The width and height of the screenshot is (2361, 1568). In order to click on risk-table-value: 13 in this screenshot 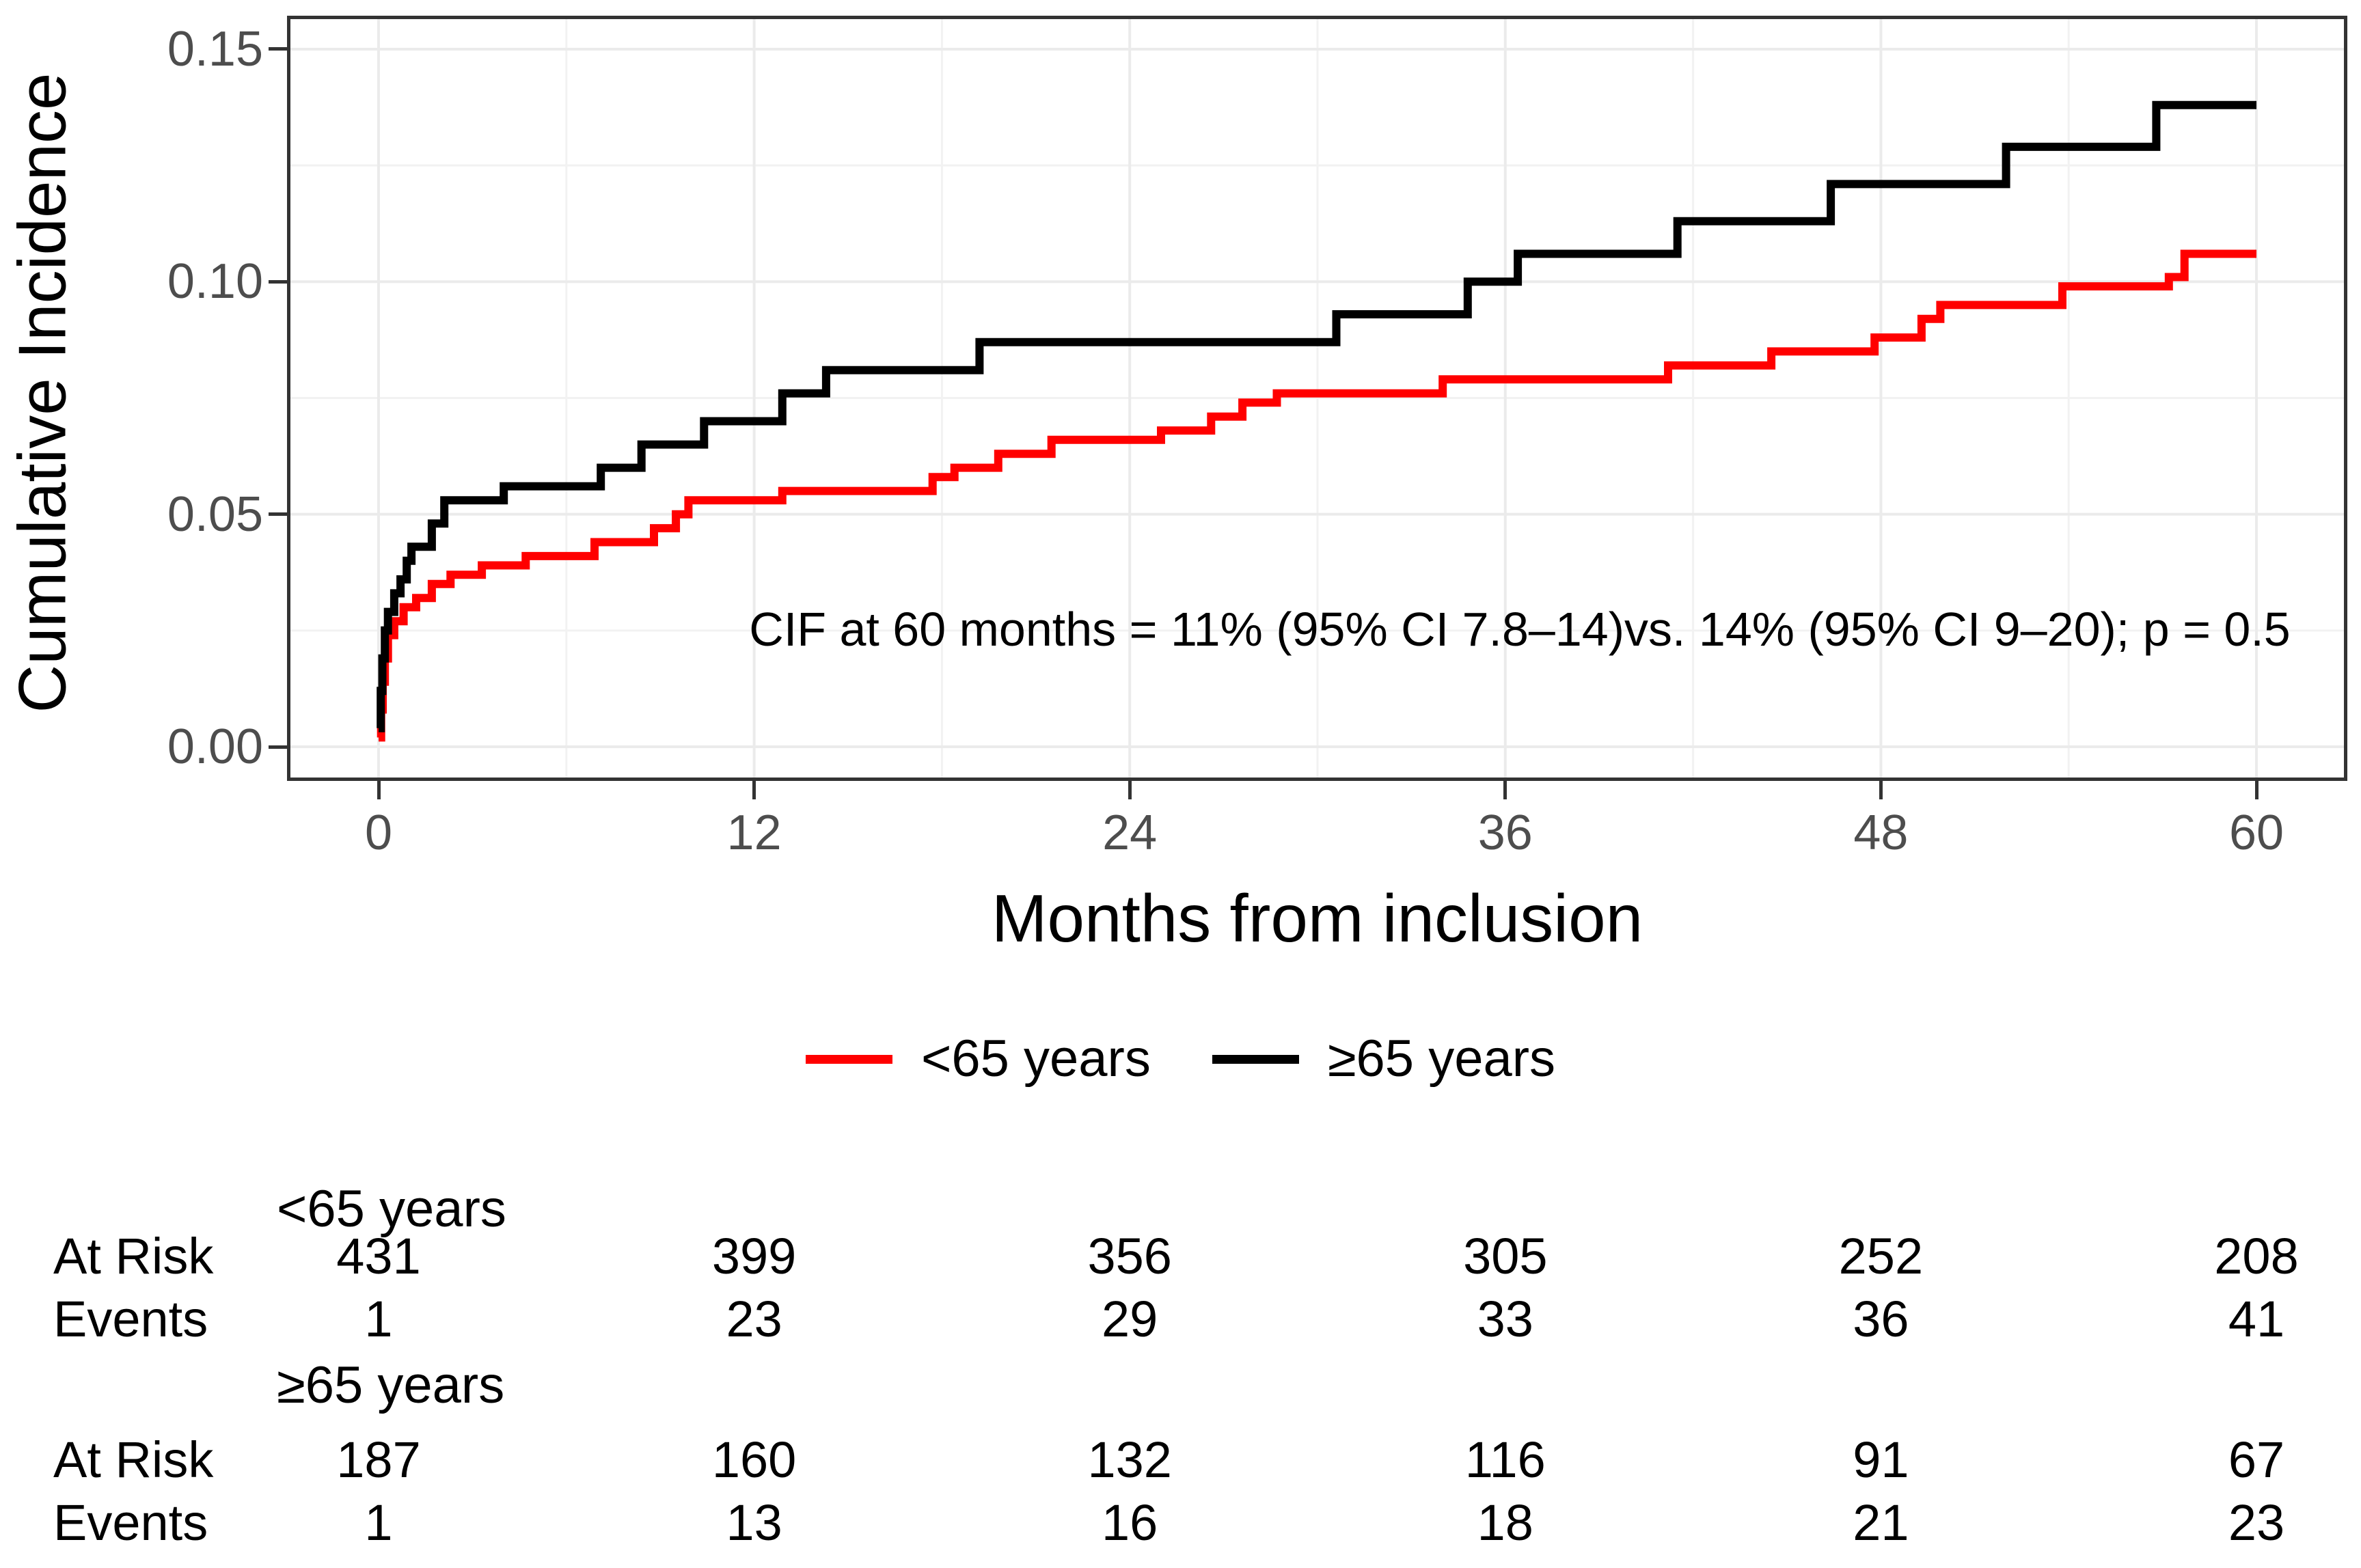, I will do `click(754, 1523)`.